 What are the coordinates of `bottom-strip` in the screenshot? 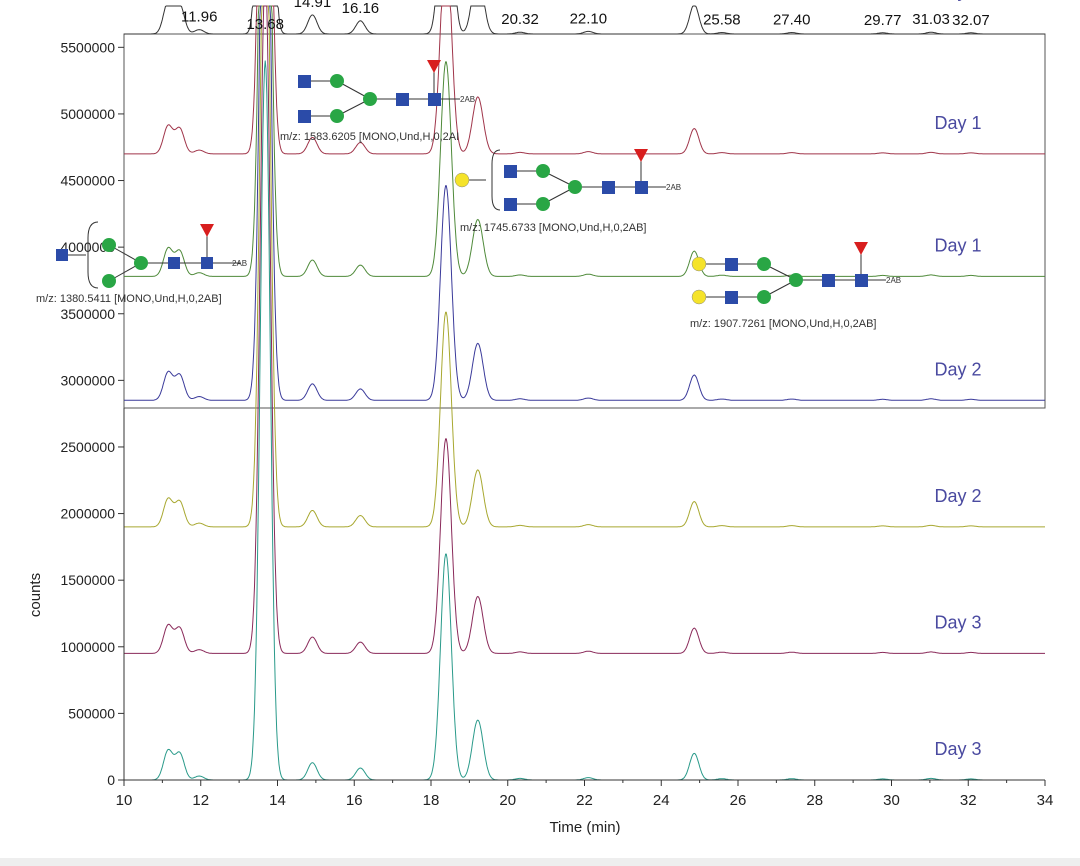 It's located at (540, 862).